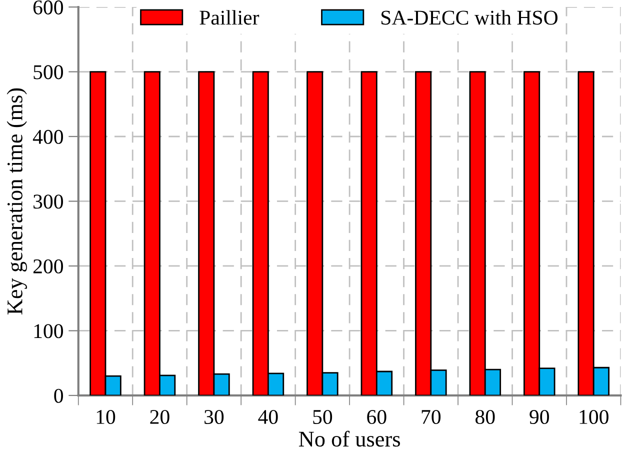  I want to click on x-tick-label: 70, so click(431, 417).